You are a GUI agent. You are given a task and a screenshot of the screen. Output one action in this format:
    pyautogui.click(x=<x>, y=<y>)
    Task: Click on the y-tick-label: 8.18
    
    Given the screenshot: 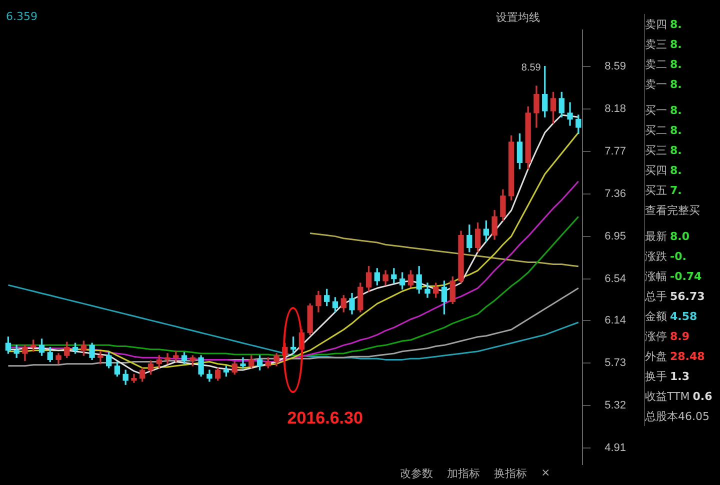 What is the action you would take?
    pyautogui.click(x=615, y=108)
    